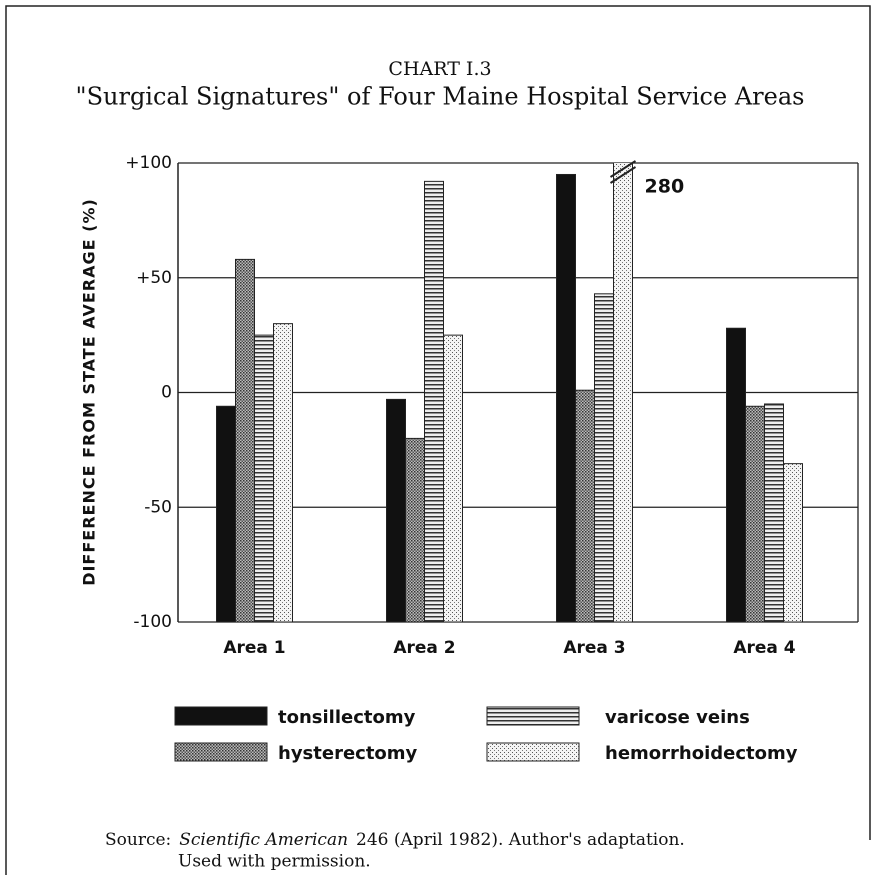 The image size is (875, 877). What do you see at coordinates (158, 507) in the screenshot?
I see `y-tick-label: -50` at bounding box center [158, 507].